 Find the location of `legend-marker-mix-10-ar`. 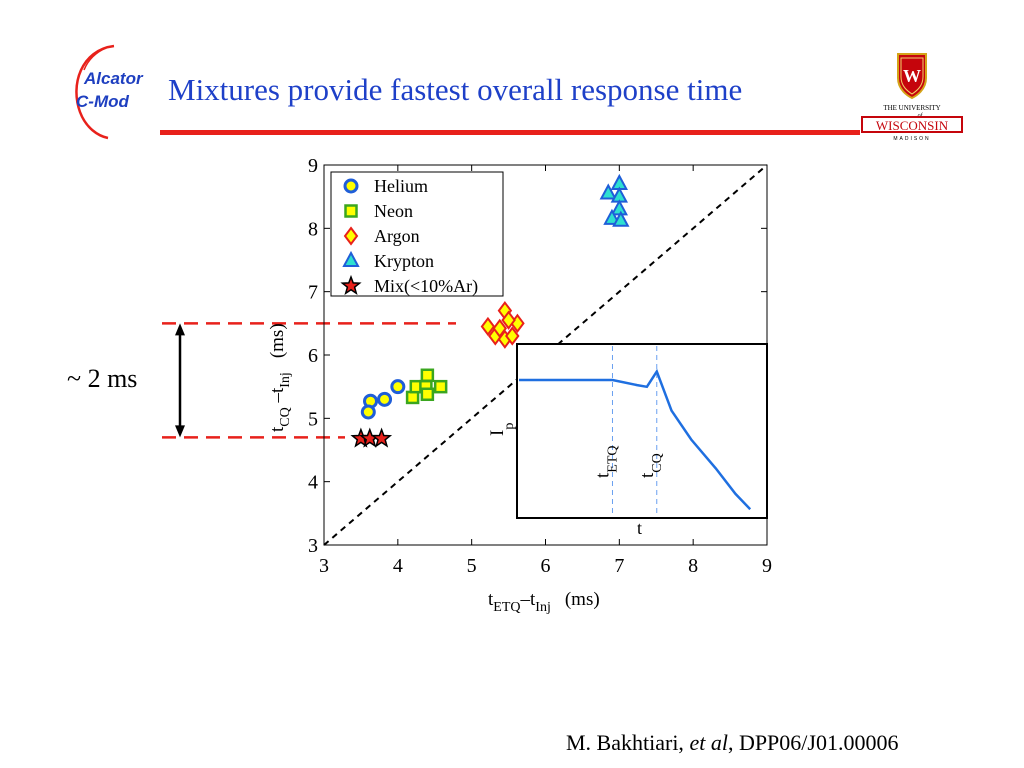

legend-marker-mix-10-ar is located at coordinates (351, 285).